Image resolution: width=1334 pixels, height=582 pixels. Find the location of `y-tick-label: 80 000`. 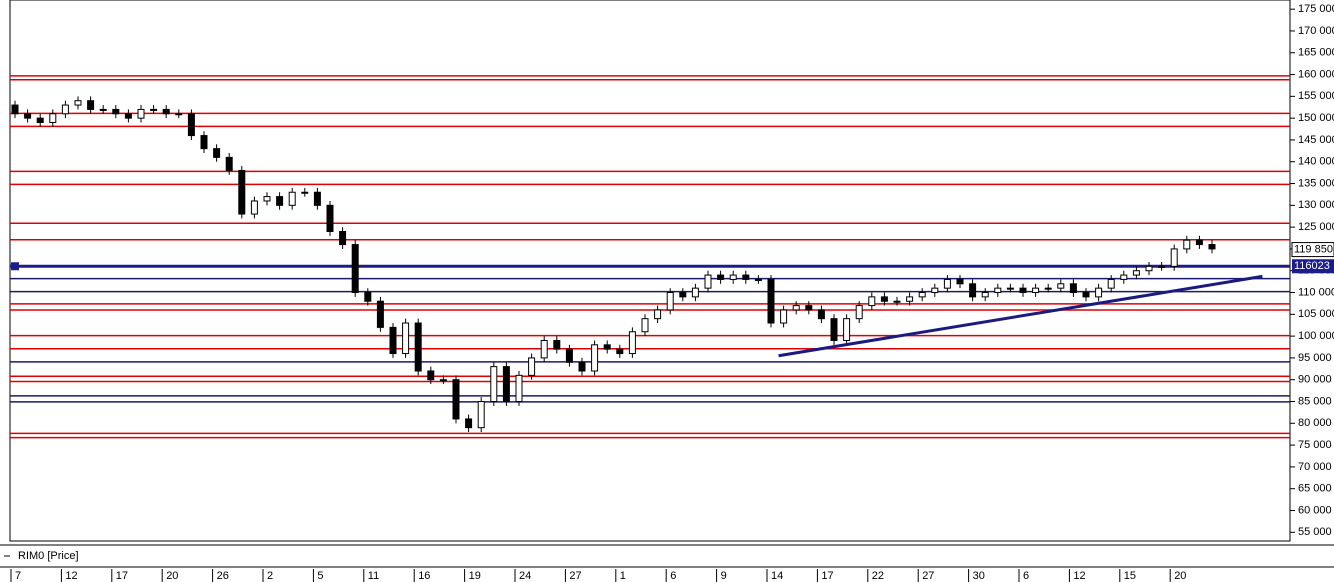

y-tick-label: 80 000 is located at coordinates (1315, 423).